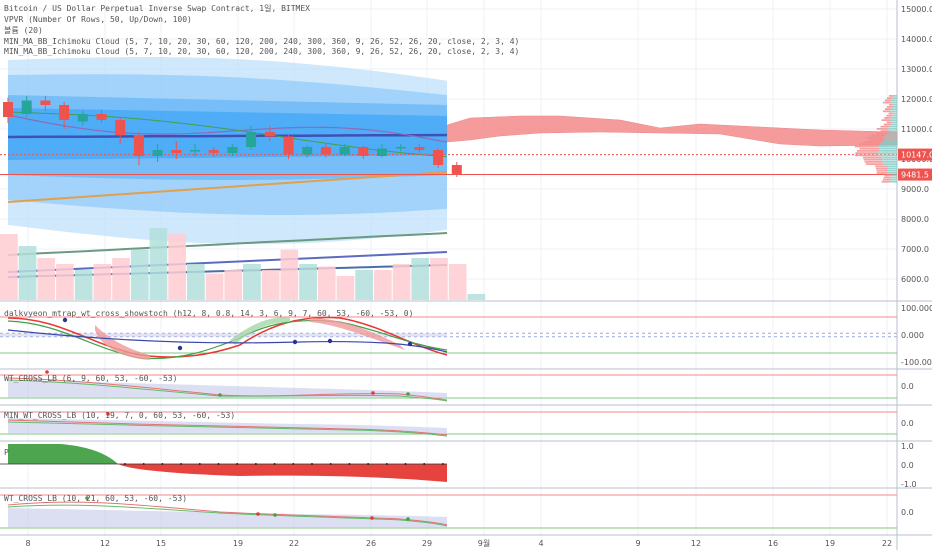 This screenshot has width=932, height=550. I want to click on p1-wt1-line, so click(227, 337).